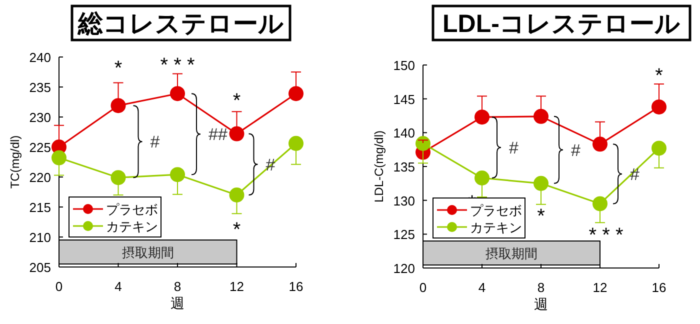  I want to click on y-tick-label: 220, so click(40, 177).